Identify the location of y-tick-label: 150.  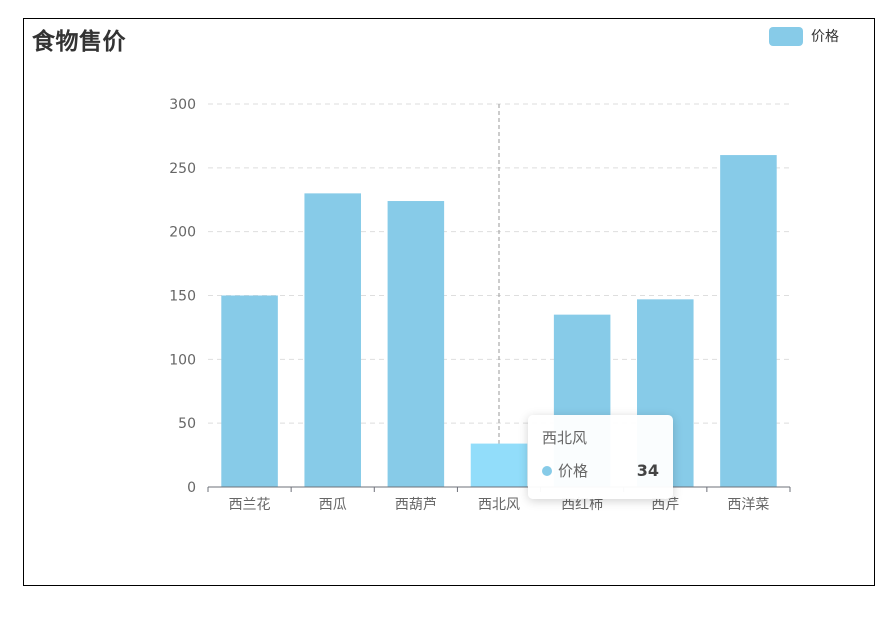
(182, 297).